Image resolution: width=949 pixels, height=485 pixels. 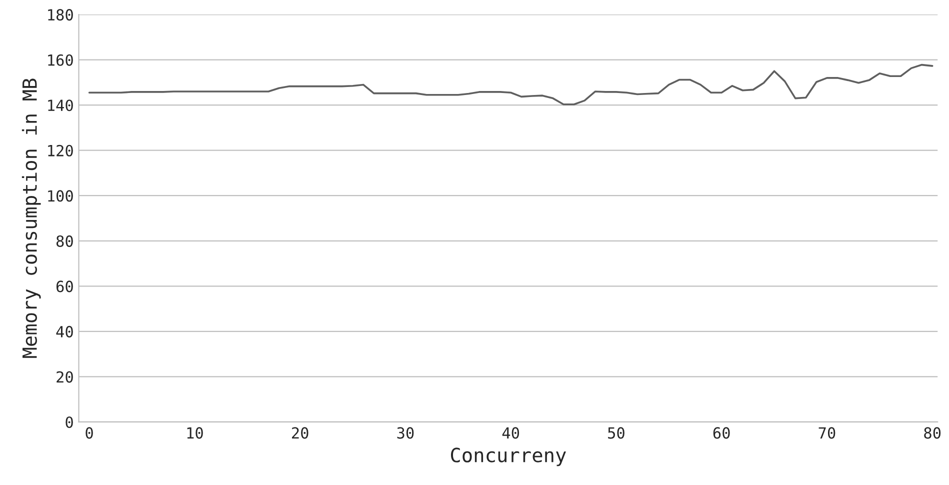 What do you see at coordinates (64, 241) in the screenshot?
I see `y-tick-label: 80` at bounding box center [64, 241].